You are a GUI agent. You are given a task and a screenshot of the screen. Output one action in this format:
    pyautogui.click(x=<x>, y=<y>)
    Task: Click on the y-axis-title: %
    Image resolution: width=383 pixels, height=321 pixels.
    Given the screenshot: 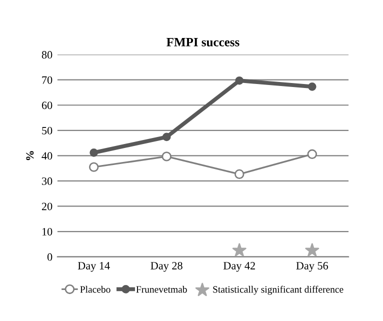 What is the action you would take?
    pyautogui.click(x=30, y=155)
    